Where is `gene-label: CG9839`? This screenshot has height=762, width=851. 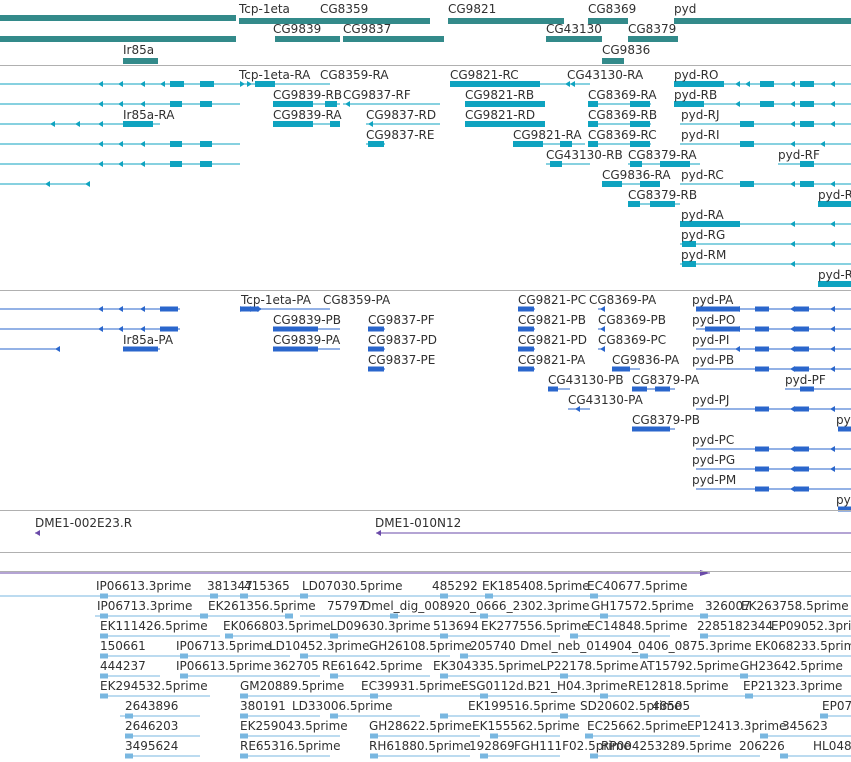
gene-label: CG9839 is located at coordinates (297, 29).